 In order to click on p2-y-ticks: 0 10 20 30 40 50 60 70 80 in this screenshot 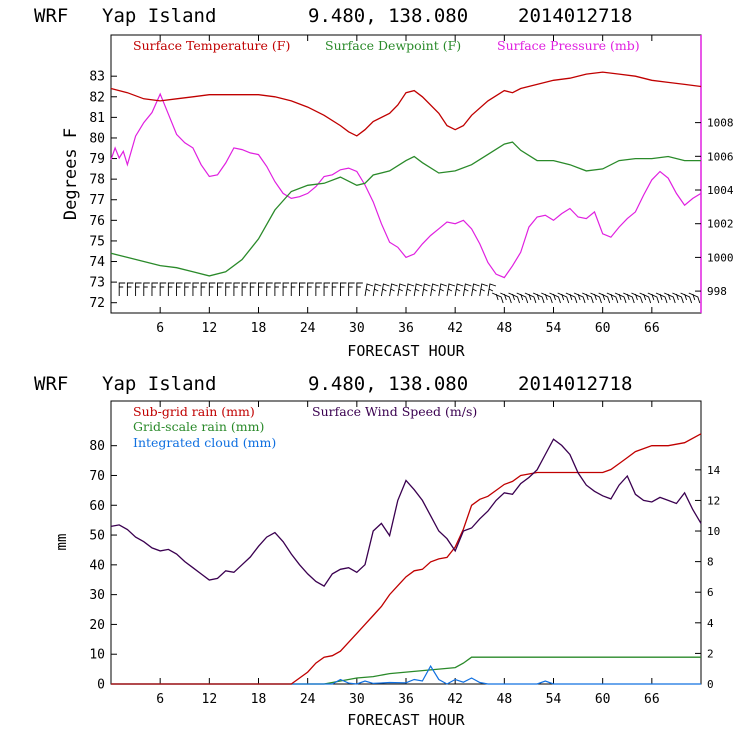, I will do `click(103, 566)`.